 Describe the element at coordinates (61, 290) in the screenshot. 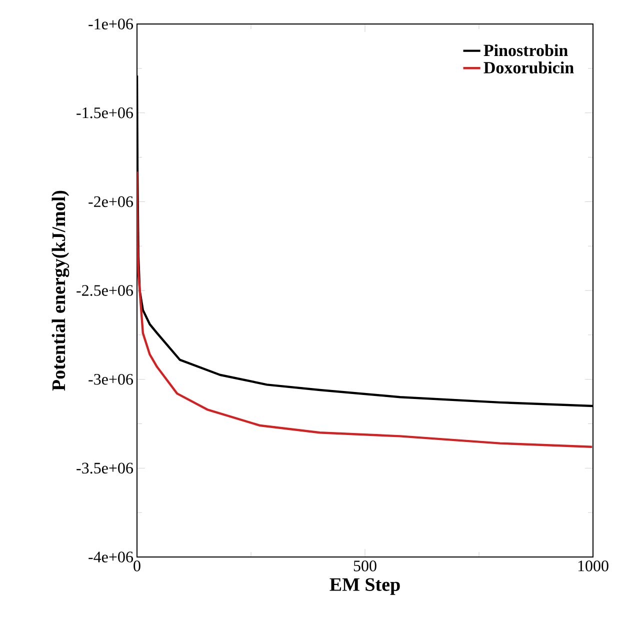

I see `y-axis-title: Potential energy(kJ/mol)` at that location.